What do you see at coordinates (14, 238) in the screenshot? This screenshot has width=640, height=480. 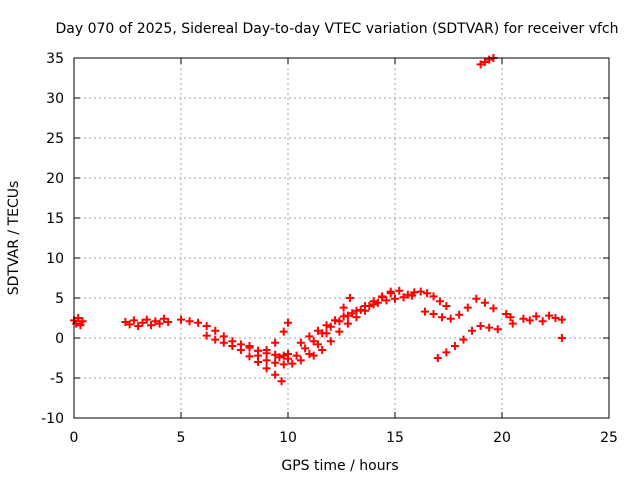 I see `y-axis-title: SDTVAR / TECUs` at bounding box center [14, 238].